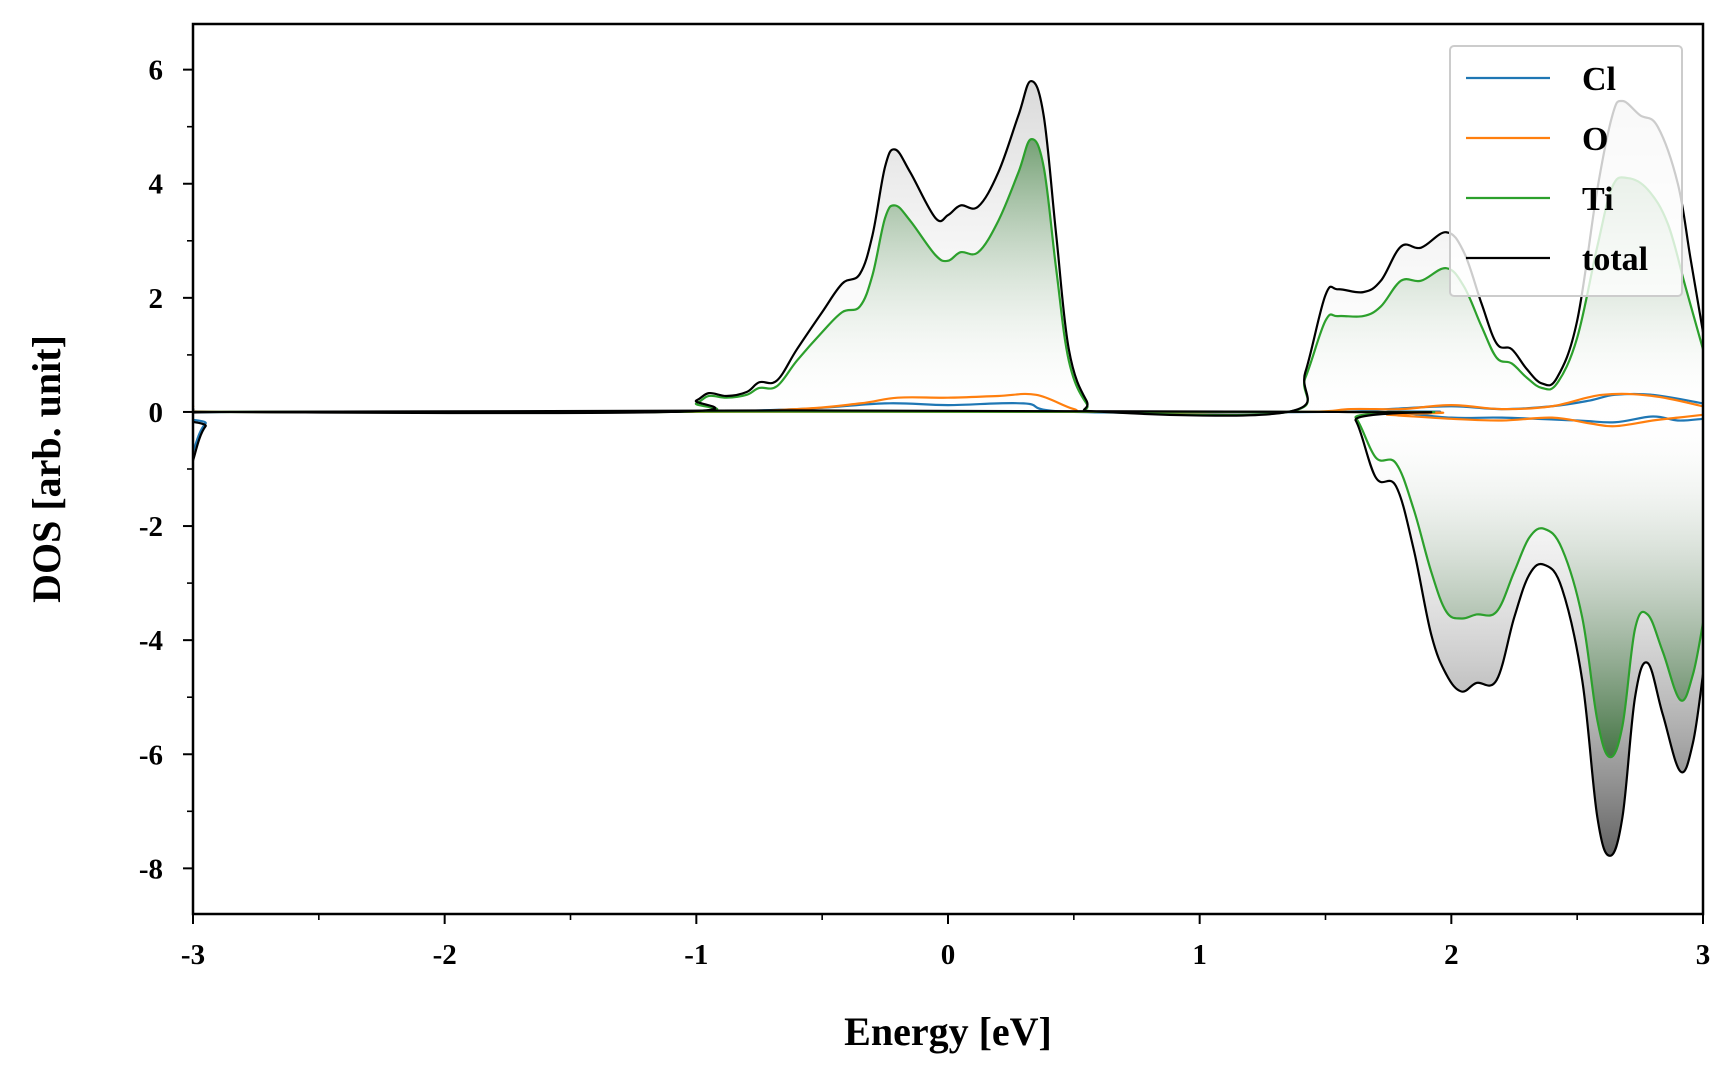 Image resolution: width=1728 pixels, height=1080 pixels. What do you see at coordinates (151, 641) in the screenshot?
I see `y-tick-label: -4` at bounding box center [151, 641].